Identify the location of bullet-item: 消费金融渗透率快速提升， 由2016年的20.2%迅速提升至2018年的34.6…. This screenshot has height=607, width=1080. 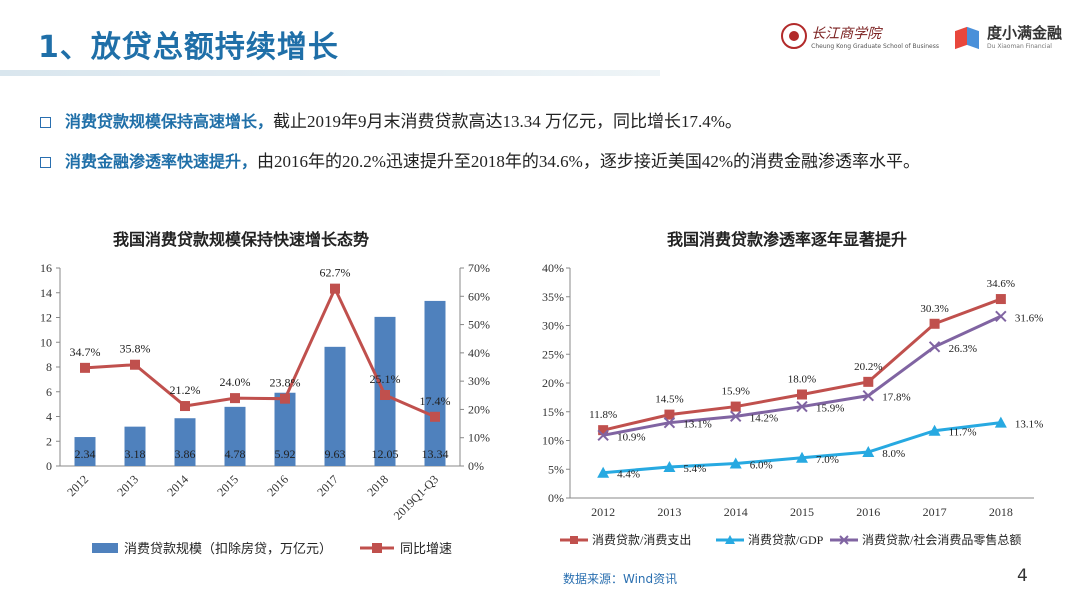
(480, 162).